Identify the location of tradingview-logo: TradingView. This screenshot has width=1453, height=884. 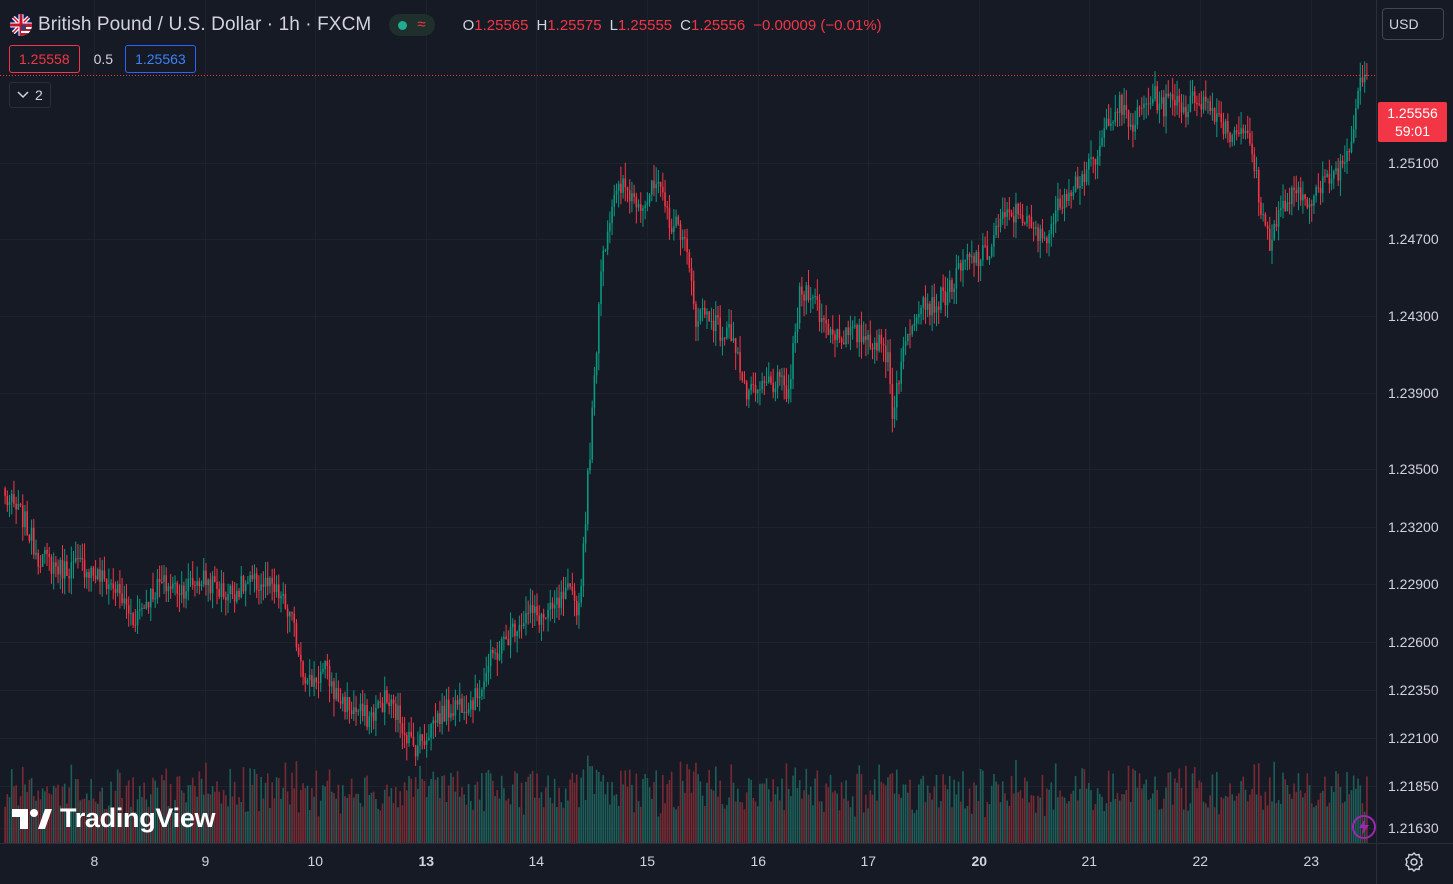
(114, 818).